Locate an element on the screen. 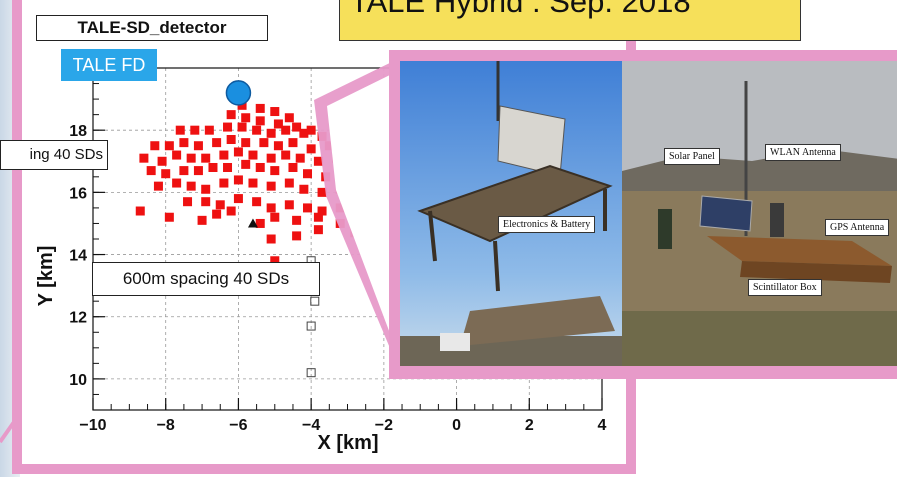 This screenshot has height=477, width=897. x-tick-label: −10 is located at coordinates (92, 425).